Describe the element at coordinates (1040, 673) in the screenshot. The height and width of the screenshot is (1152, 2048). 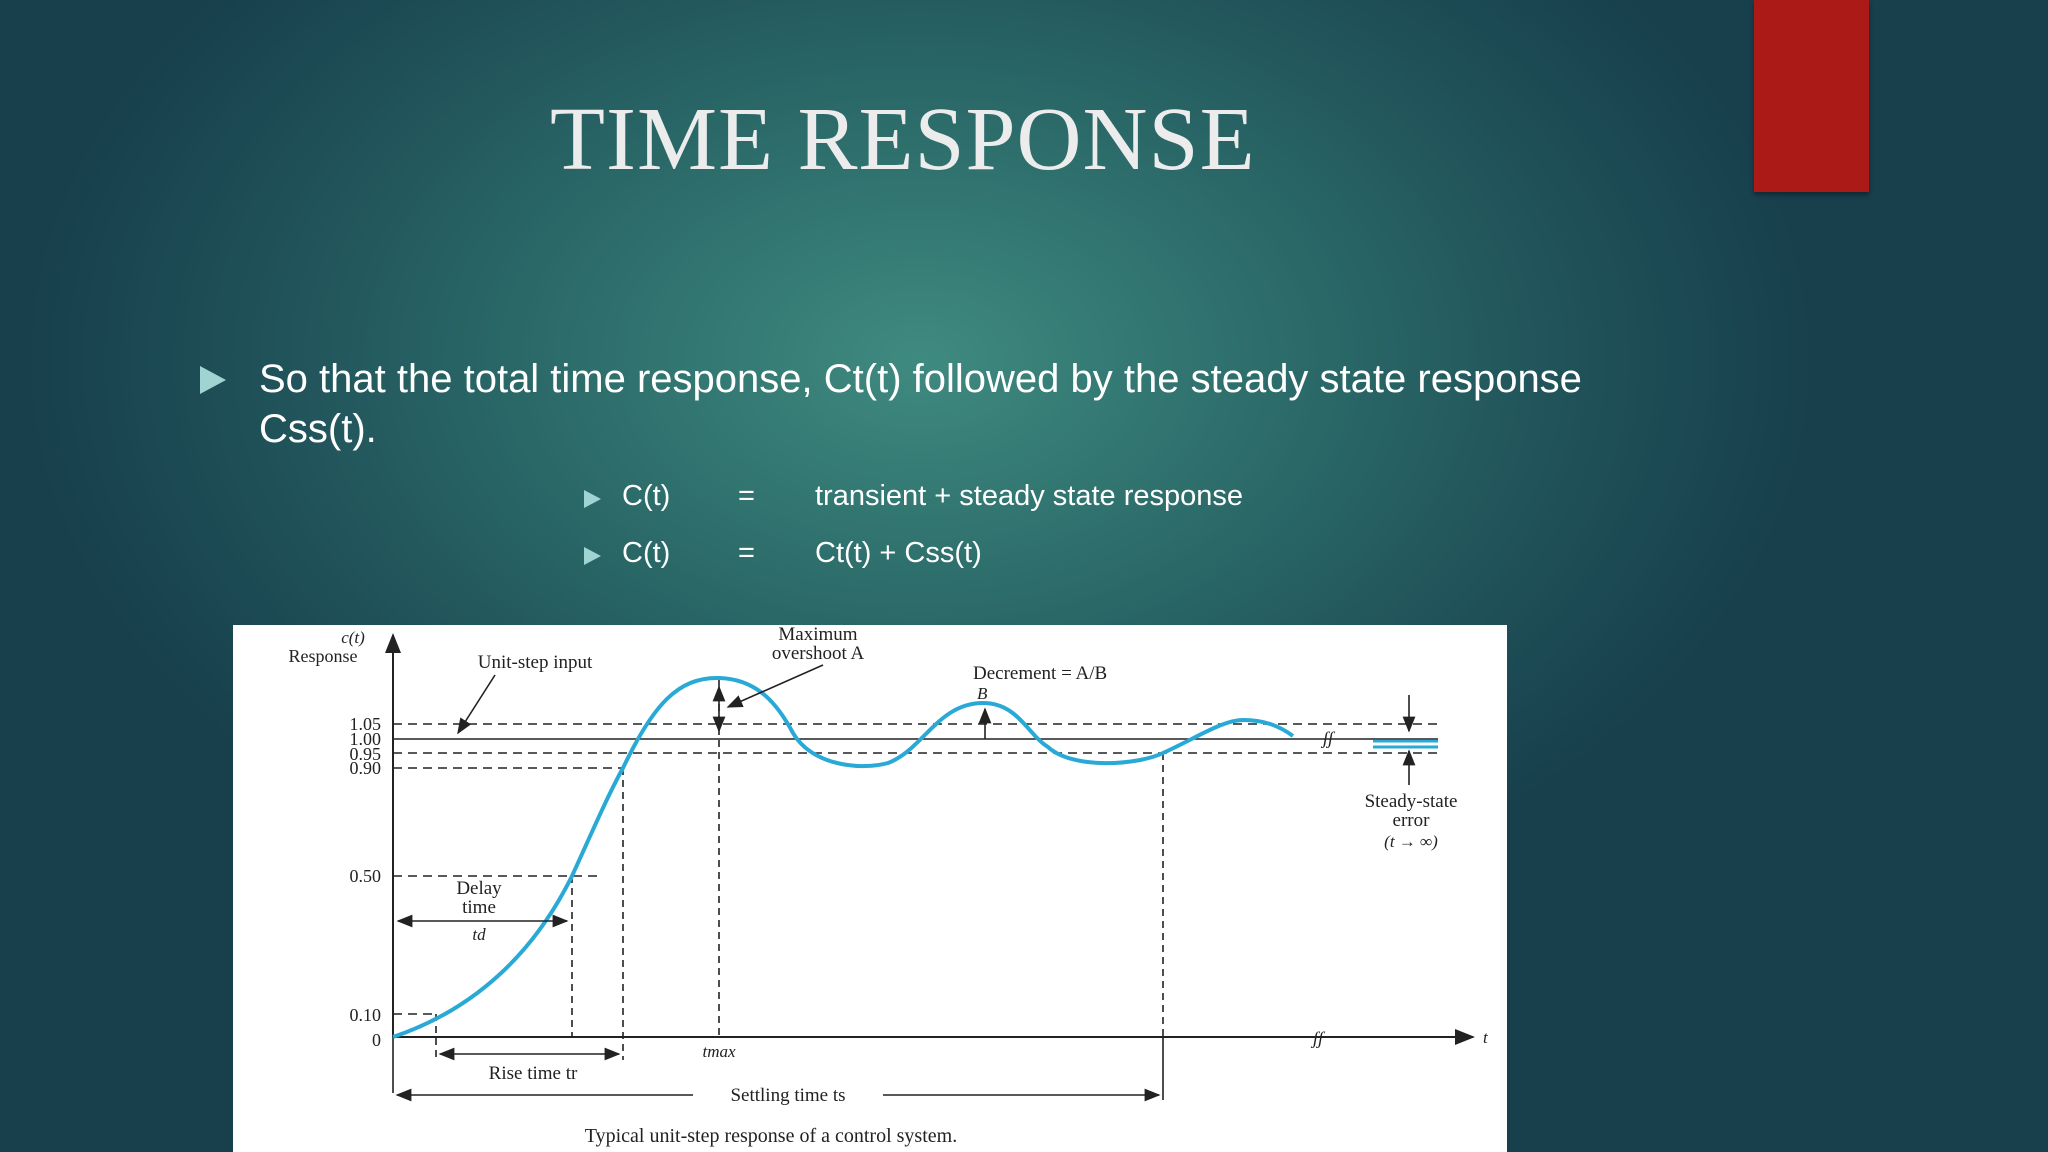
I see `decrement-label: Decrement = A/B` at that location.